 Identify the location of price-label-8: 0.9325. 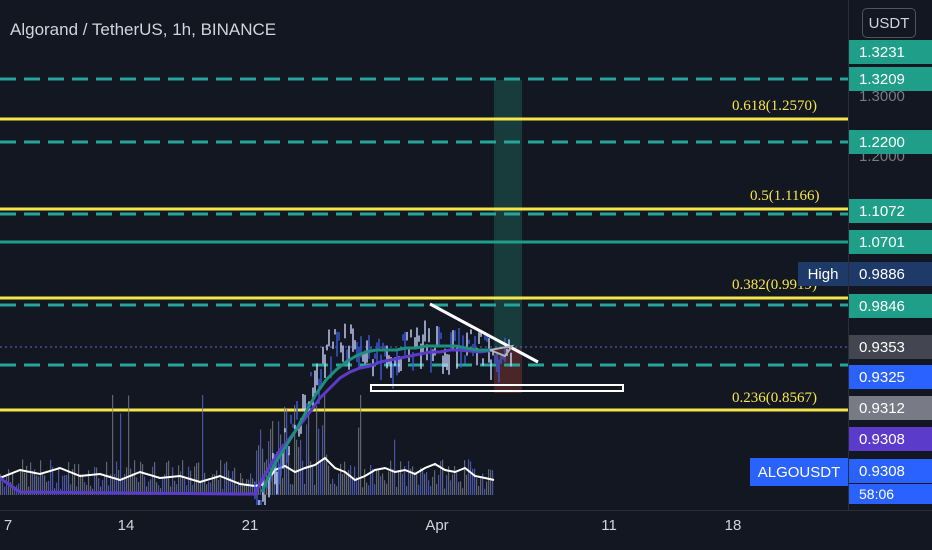
(890, 377).